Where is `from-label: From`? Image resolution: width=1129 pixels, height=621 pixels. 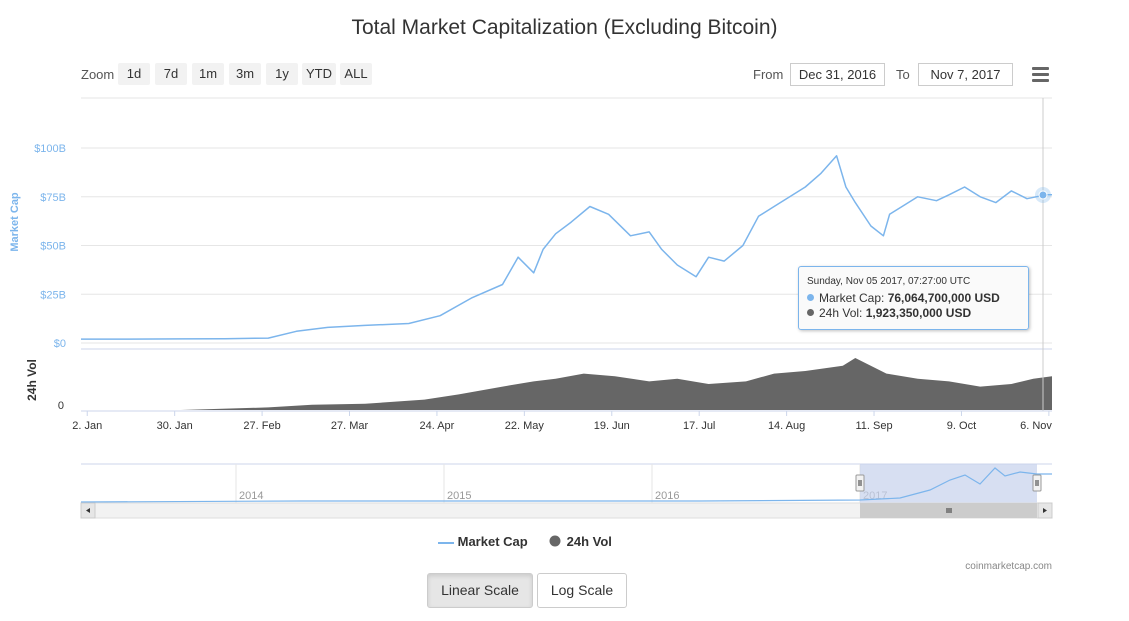
from-label: From is located at coordinates (768, 74).